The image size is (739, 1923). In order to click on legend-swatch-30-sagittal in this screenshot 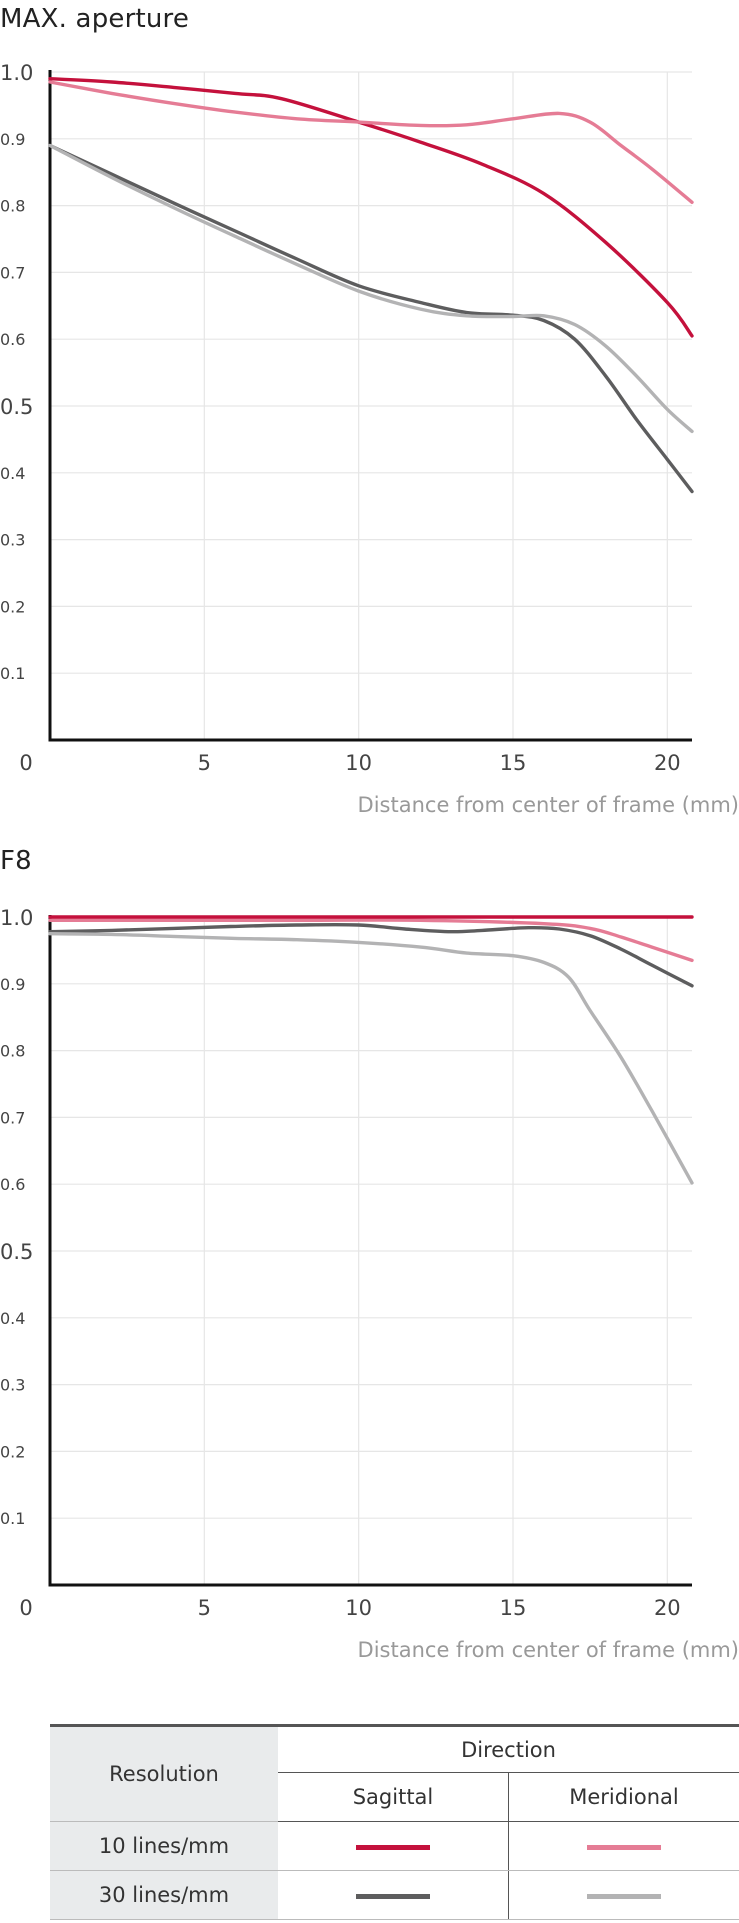, I will do `click(393, 1896)`.